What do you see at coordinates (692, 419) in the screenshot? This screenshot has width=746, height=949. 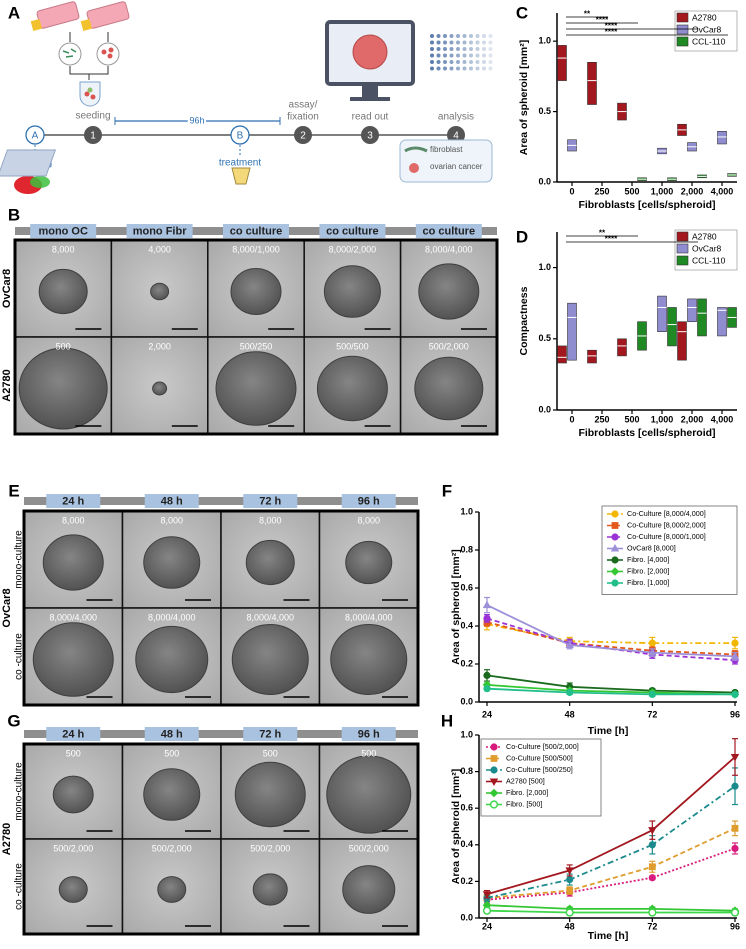 I see `x-tick-label: 2,000` at bounding box center [692, 419].